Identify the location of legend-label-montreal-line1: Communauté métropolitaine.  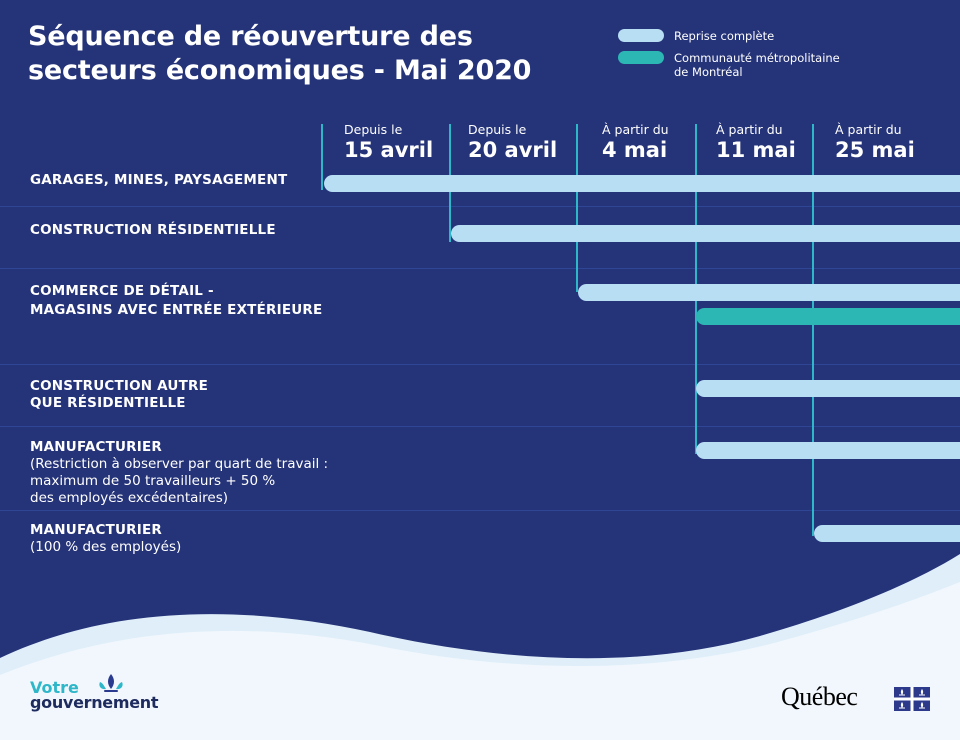
(757, 58).